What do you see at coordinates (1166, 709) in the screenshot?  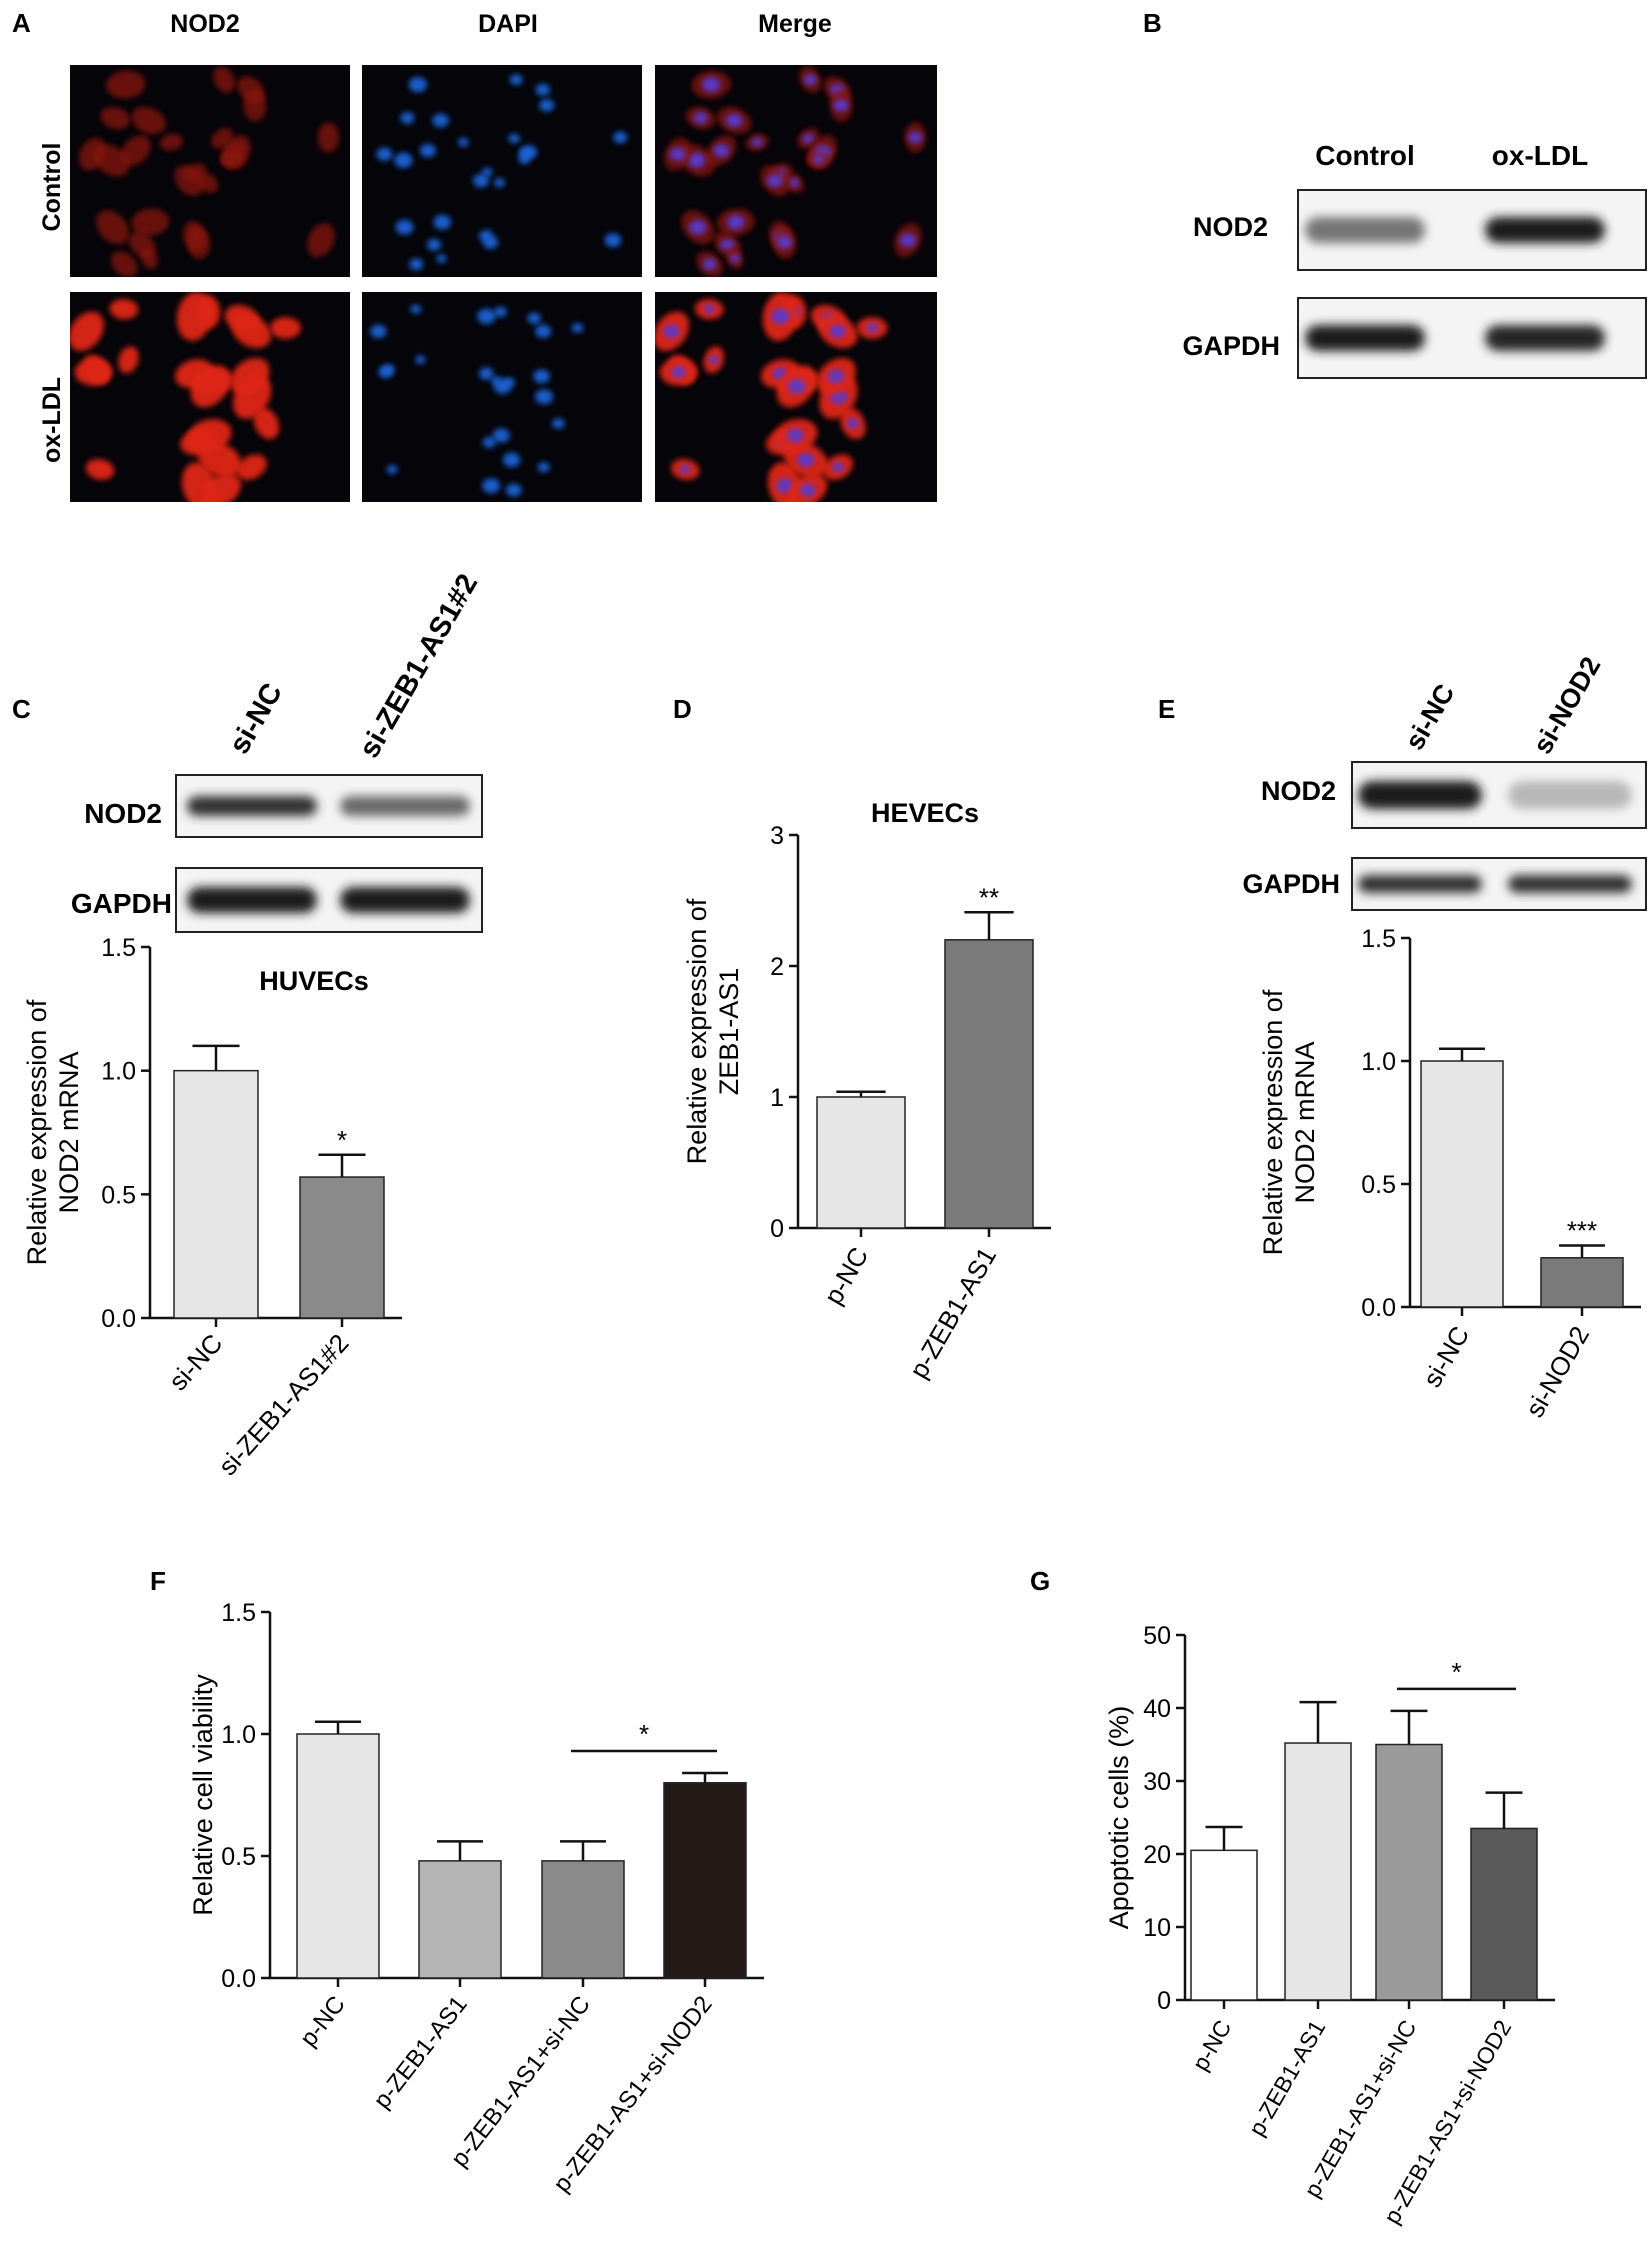 I see `panel-letter-e: E` at bounding box center [1166, 709].